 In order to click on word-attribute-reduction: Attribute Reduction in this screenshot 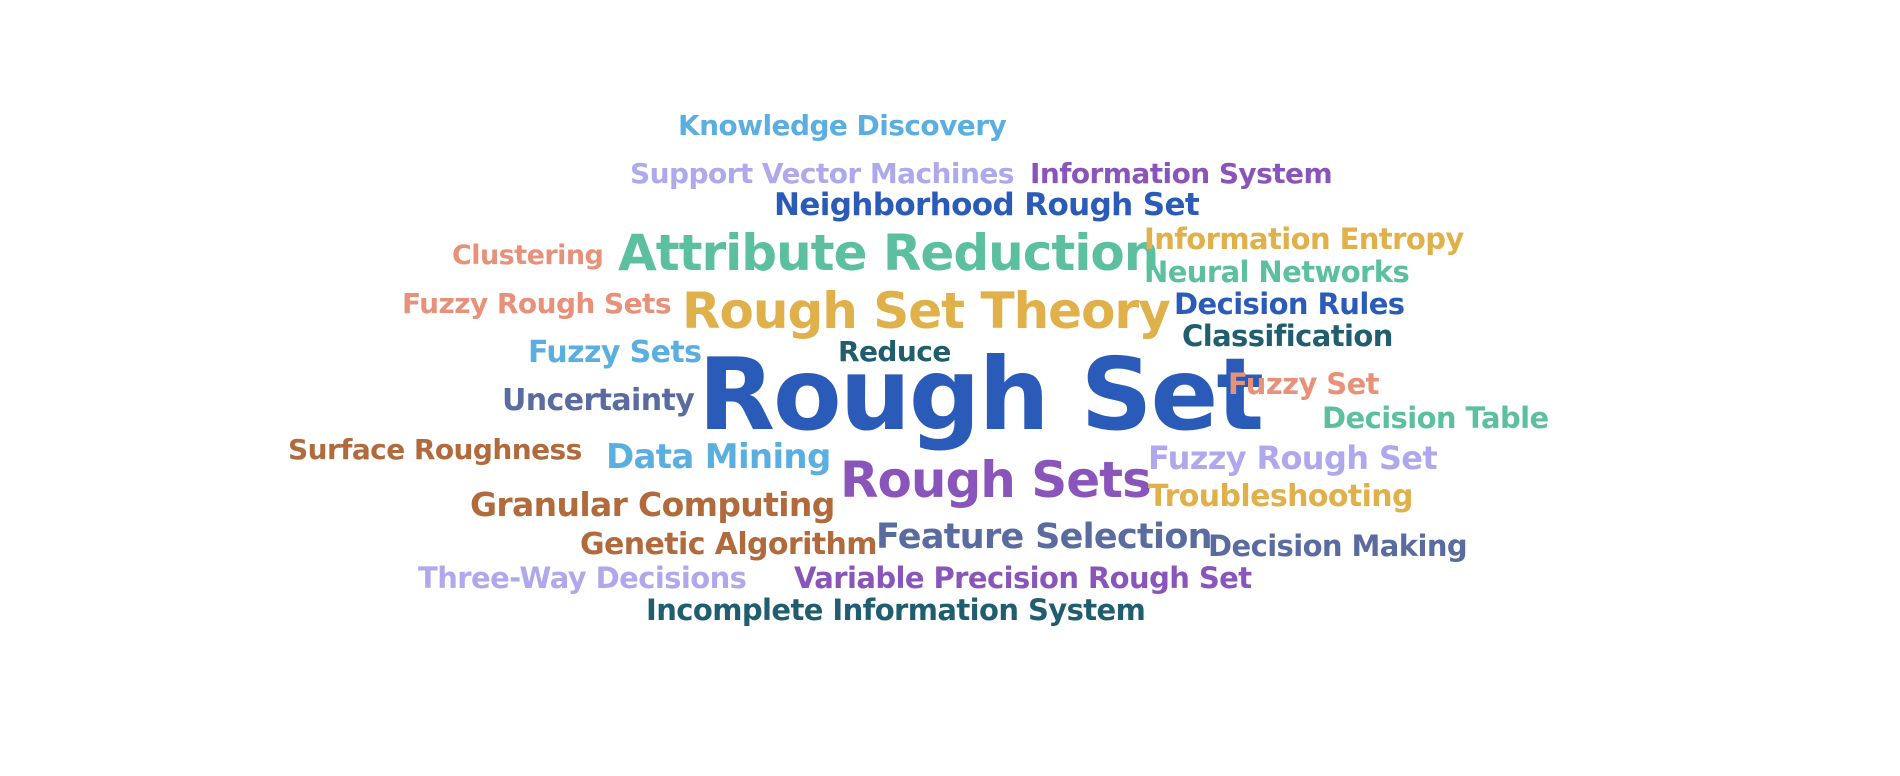, I will do `click(888, 253)`.